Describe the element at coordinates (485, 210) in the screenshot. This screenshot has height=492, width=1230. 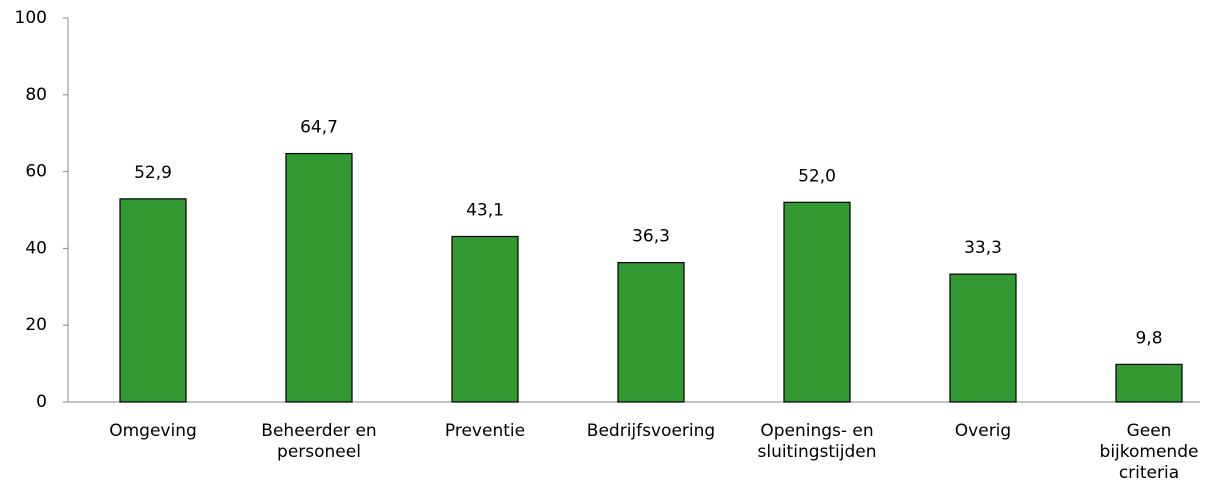
I see `value-label: 43,1` at that location.